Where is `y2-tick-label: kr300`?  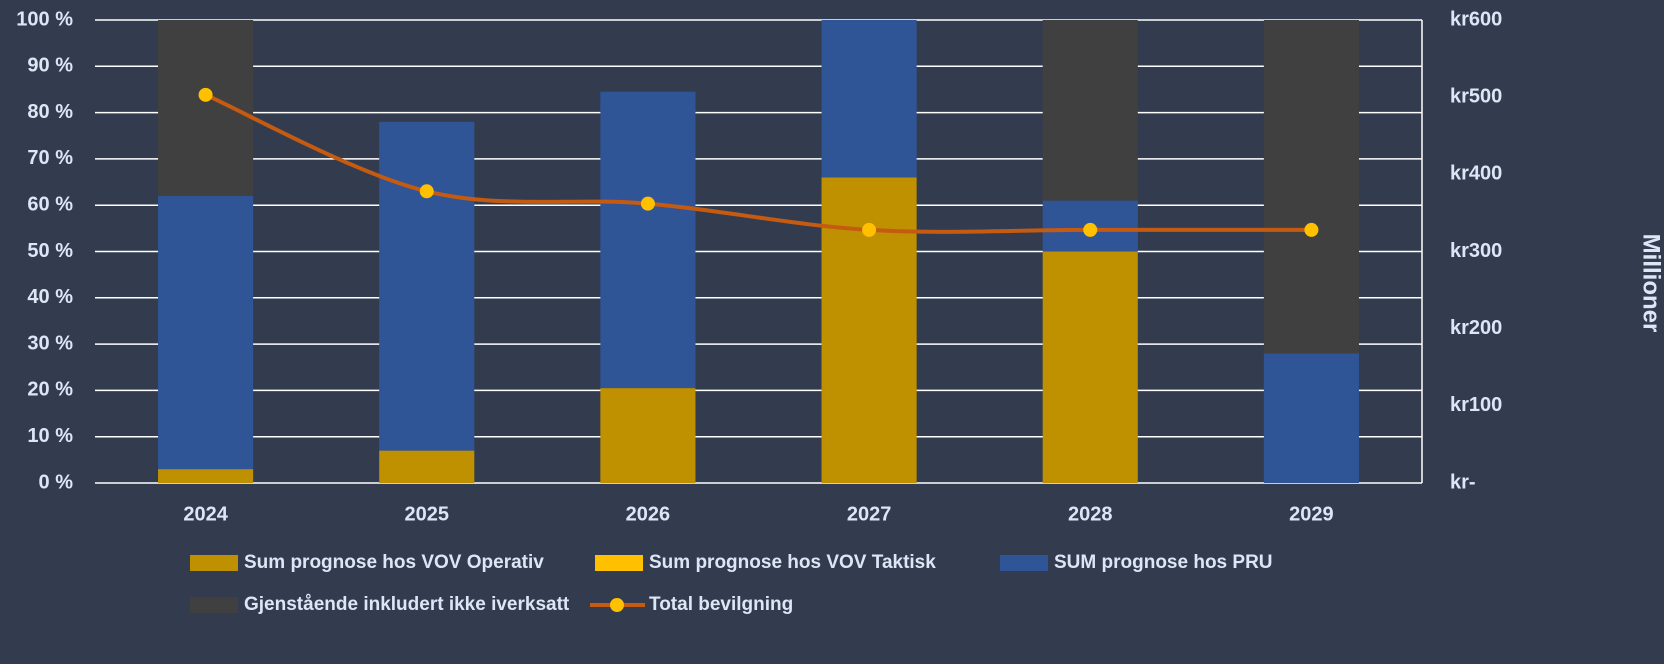
y2-tick-label: kr300 is located at coordinates (1476, 251).